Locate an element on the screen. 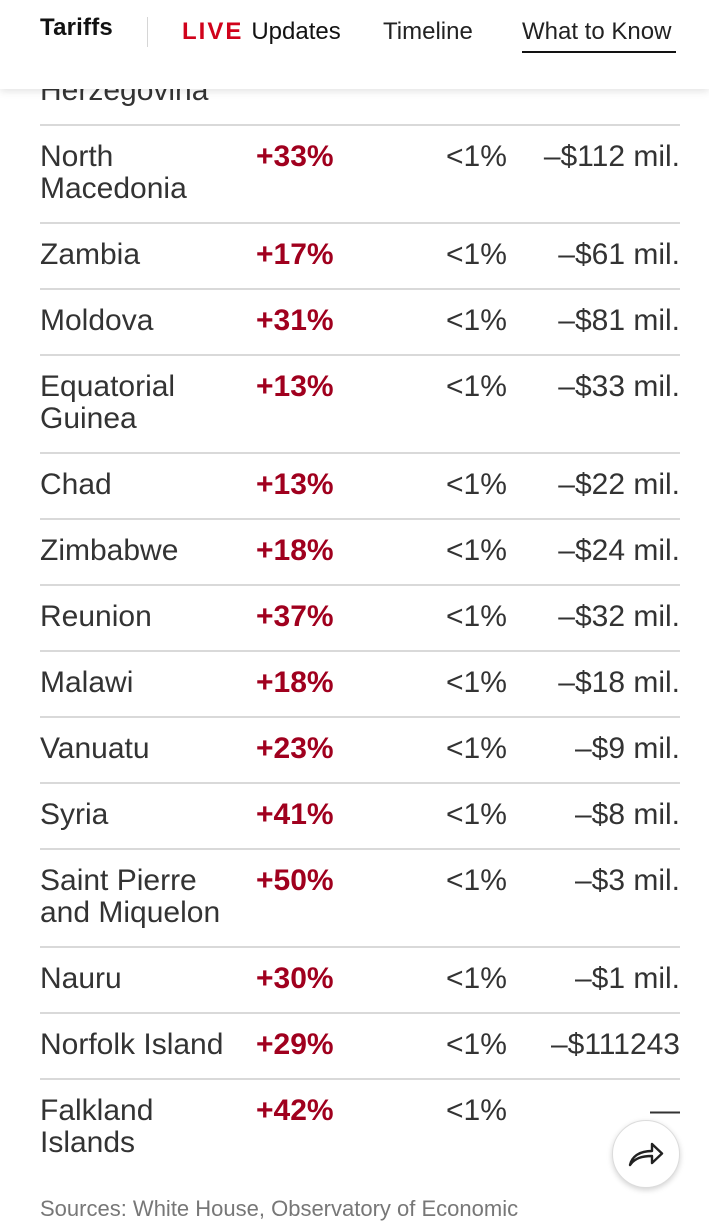 The image size is (709, 1225). effect-cell: –$111243 is located at coordinates (615, 1044).